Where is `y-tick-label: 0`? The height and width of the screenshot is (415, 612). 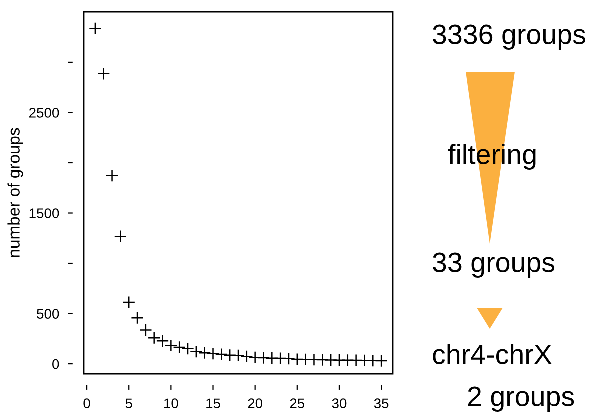 y-tick-label: 0 is located at coordinates (56, 364).